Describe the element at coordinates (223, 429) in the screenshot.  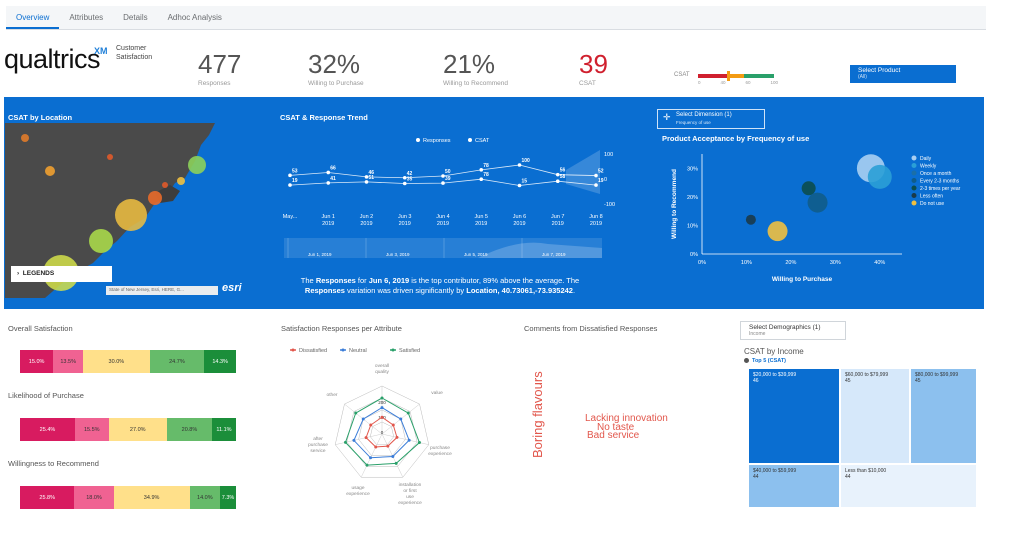
I see `bar-segment: 11.1%` at that location.